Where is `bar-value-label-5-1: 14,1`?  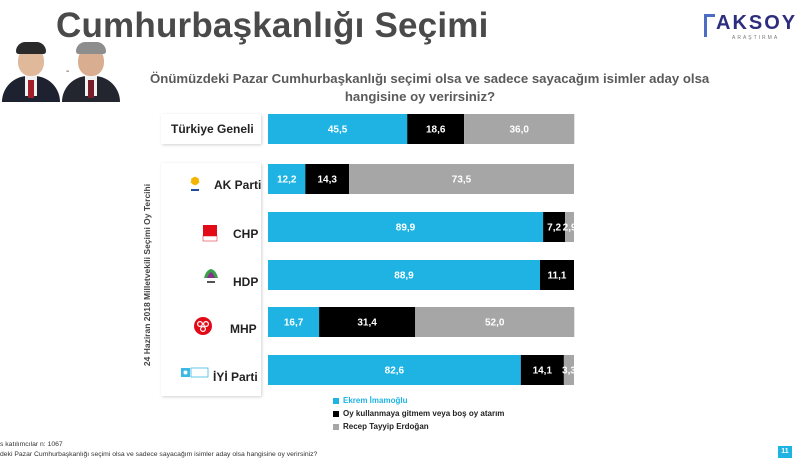 bar-value-label-5-1: 14,1 is located at coordinates (543, 371).